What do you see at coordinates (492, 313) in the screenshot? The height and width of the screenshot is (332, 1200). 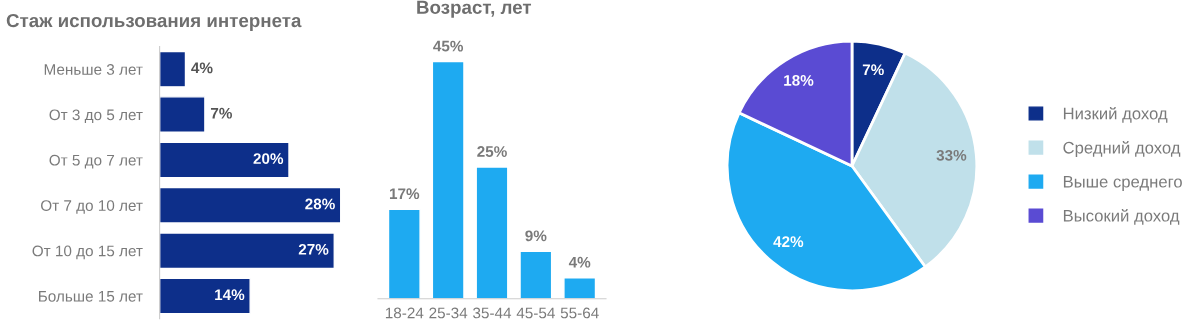 I see `x-tick-label: 35-44` at bounding box center [492, 313].